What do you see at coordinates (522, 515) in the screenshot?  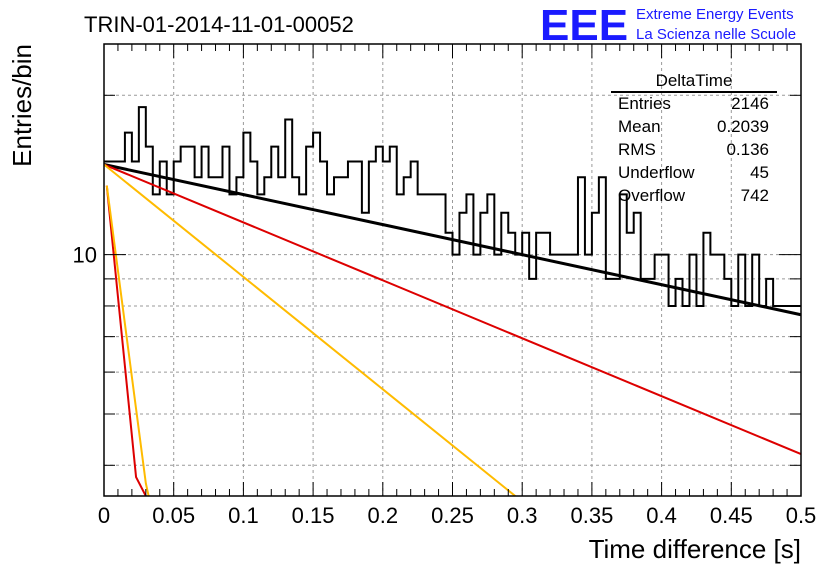 I see `x-tick-label: 0.3` at bounding box center [522, 515].